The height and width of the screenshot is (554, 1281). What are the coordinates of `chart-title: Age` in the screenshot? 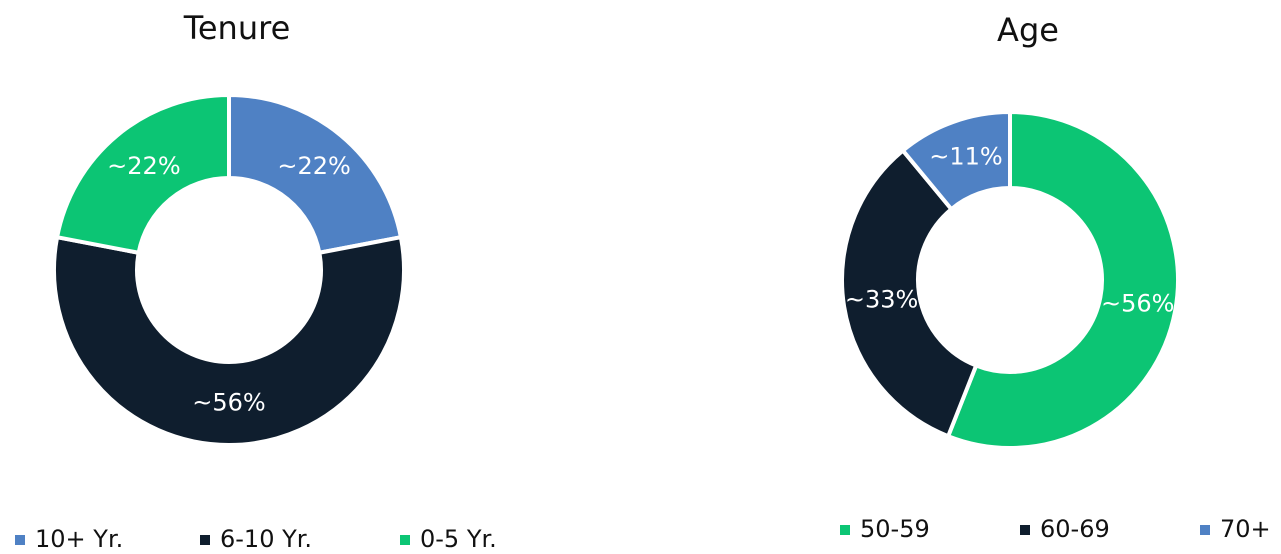 It's located at (1028, 30).